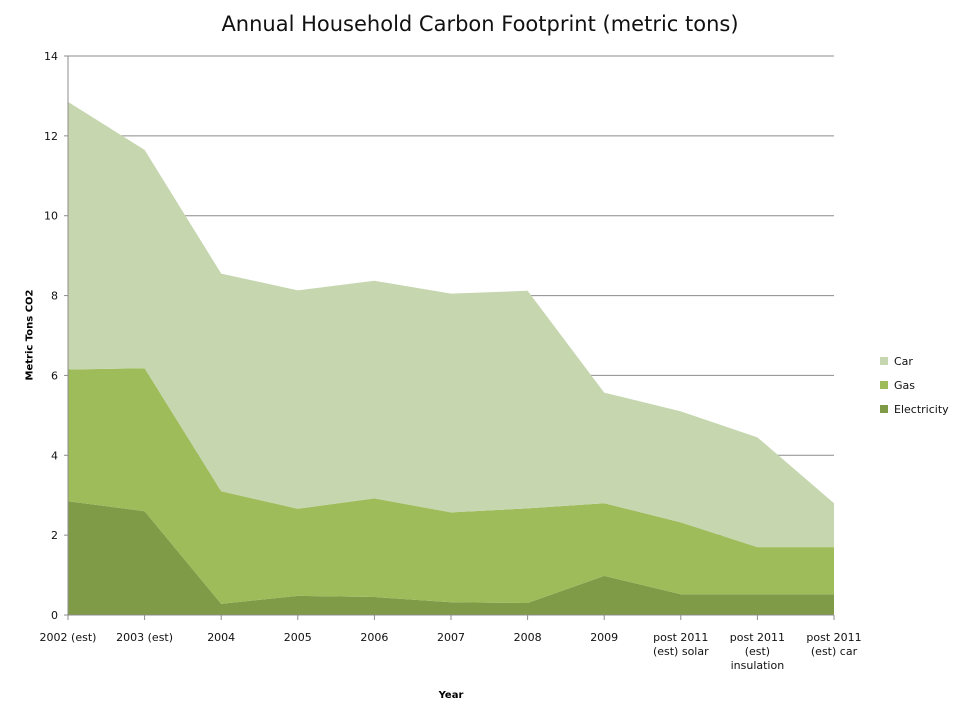 The width and height of the screenshot is (960, 720). Describe the element at coordinates (68, 637) in the screenshot. I see `x-tick-label: 2002 (est)` at that location.